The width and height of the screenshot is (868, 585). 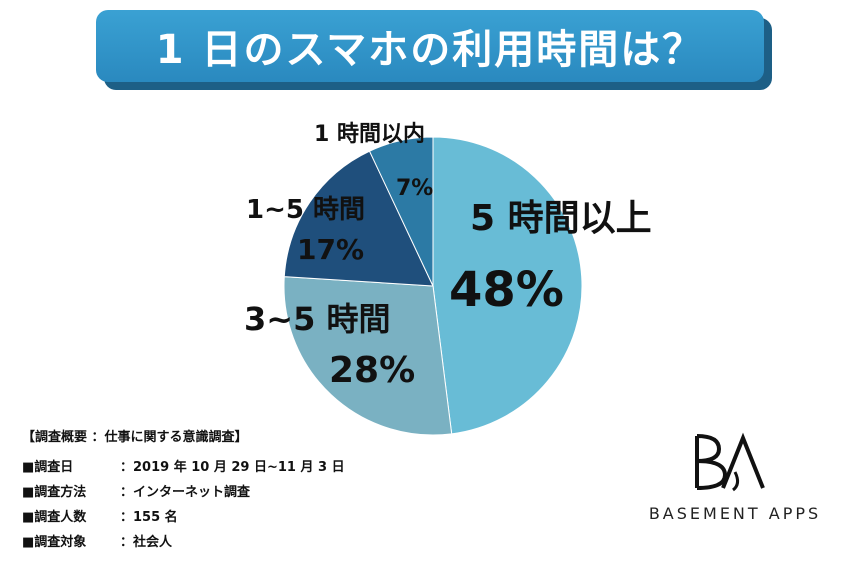 I want to click on slice-value-under-1h: 7%, so click(x=414, y=189).